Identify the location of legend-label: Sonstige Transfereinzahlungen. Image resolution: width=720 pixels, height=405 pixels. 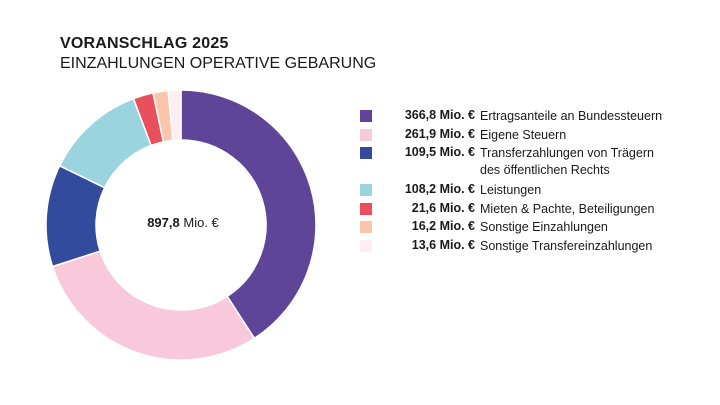
(566, 245).